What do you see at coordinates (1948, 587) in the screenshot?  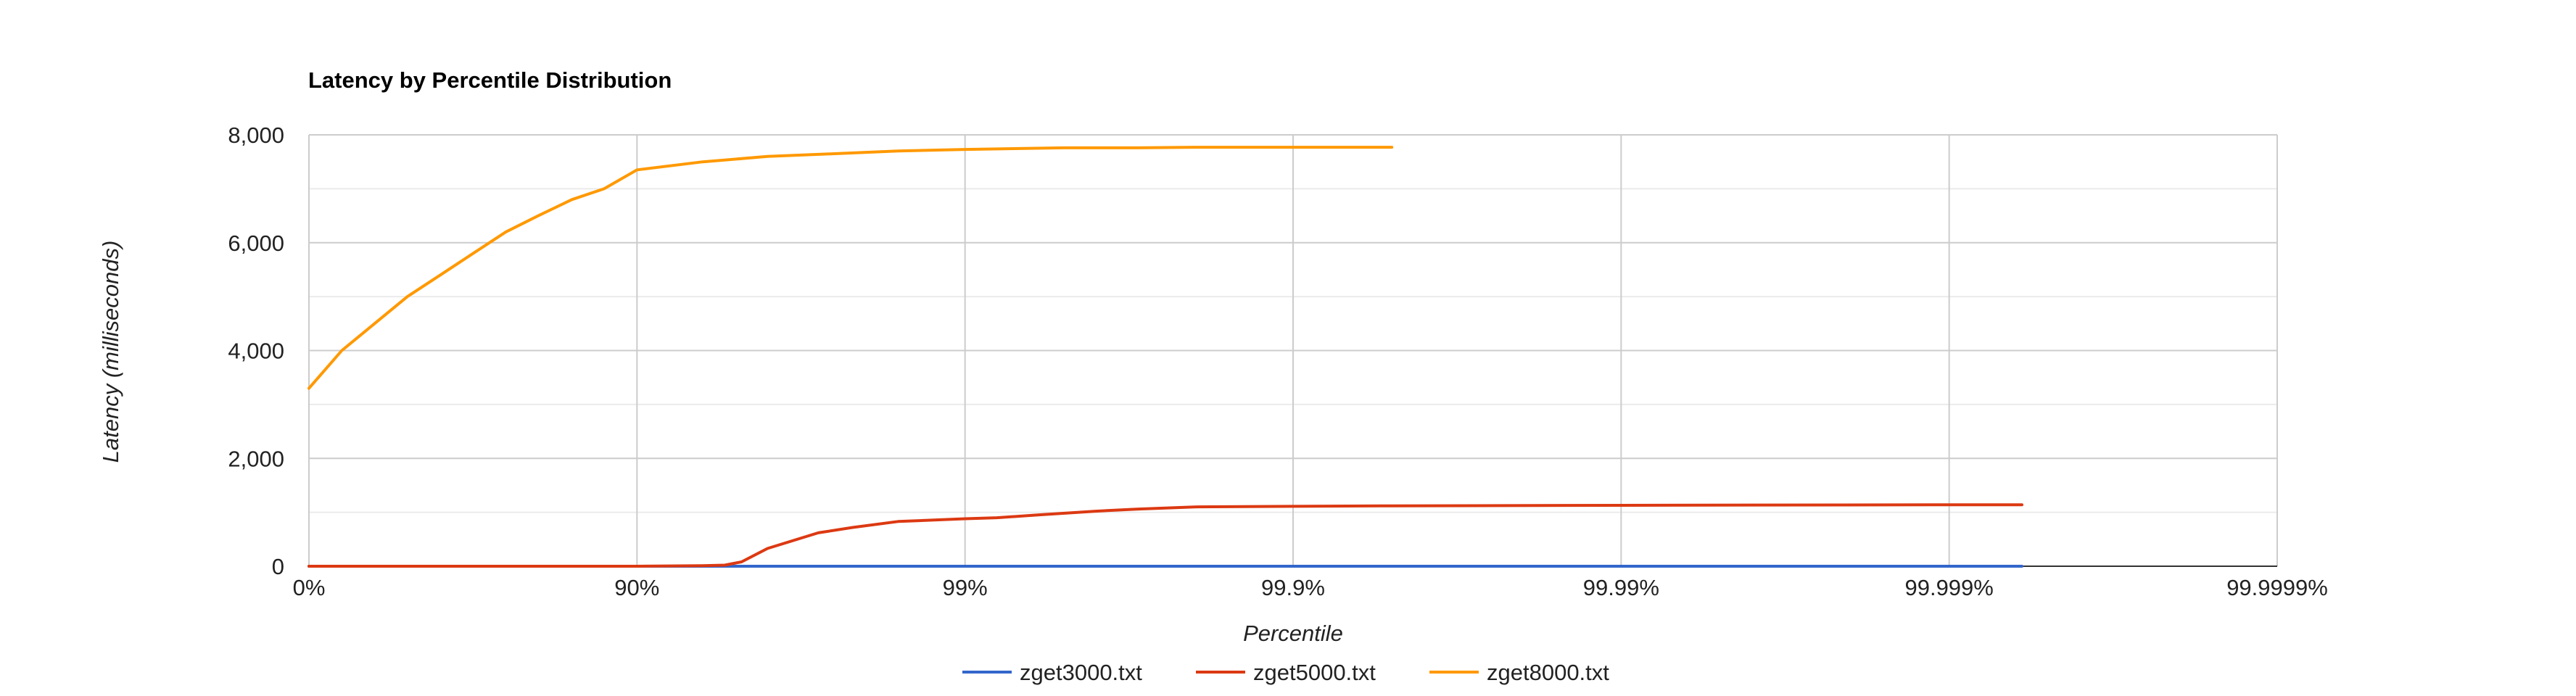 I see `x-tick-label: 99.999%` at bounding box center [1948, 587].